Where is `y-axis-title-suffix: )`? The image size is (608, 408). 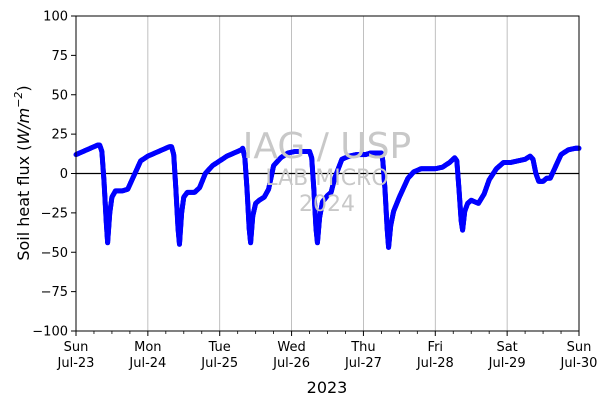
y-axis-title-suffix: ) is located at coordinates (23, 88).